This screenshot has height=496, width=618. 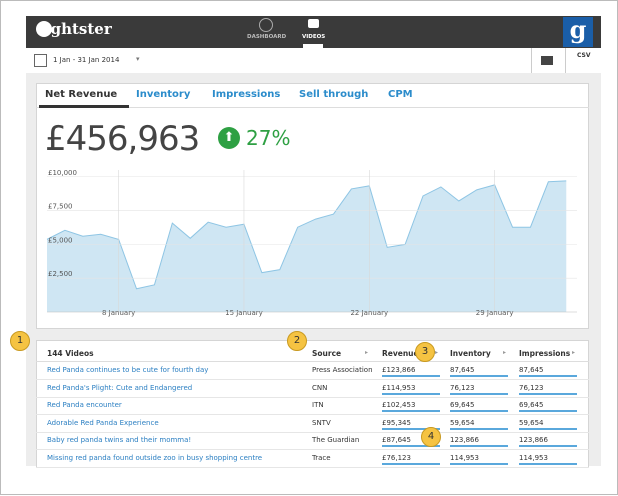 What do you see at coordinates (431, 437) in the screenshot?
I see `annotation-badge: 4` at bounding box center [431, 437].